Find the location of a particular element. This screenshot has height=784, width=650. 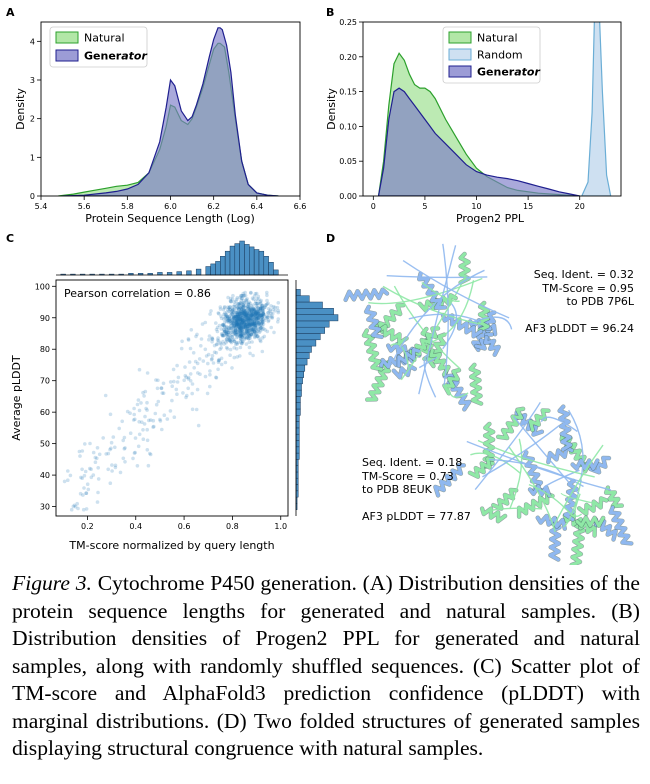

panel-a-generator-density is located at coordinates (170, 111).